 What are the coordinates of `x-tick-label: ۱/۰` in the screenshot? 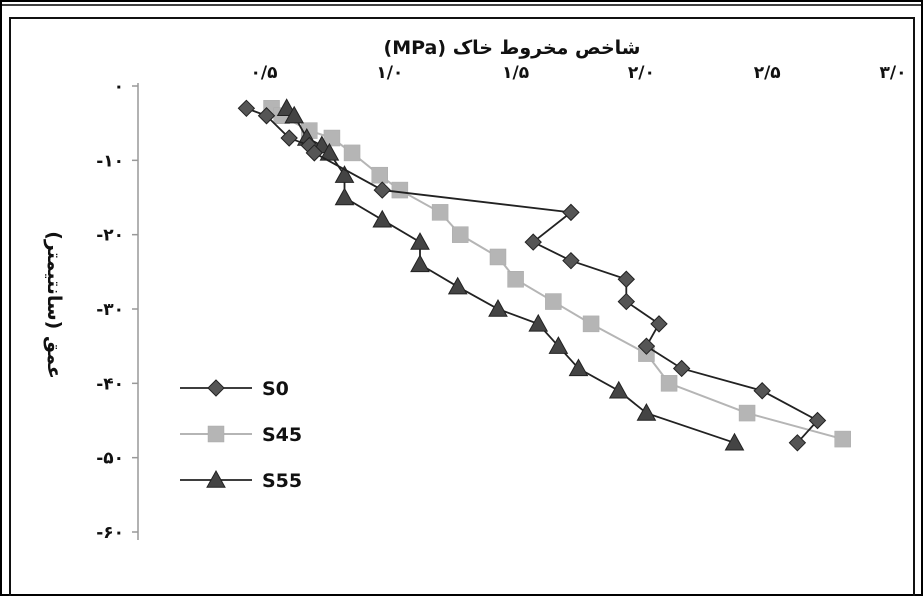 It's located at (389, 73).